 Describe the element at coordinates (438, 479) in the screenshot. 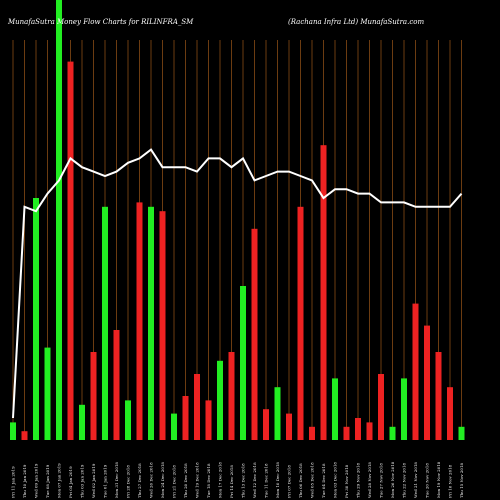

I see `x-tick-label: Mon 19 Nov 2018` at that location.